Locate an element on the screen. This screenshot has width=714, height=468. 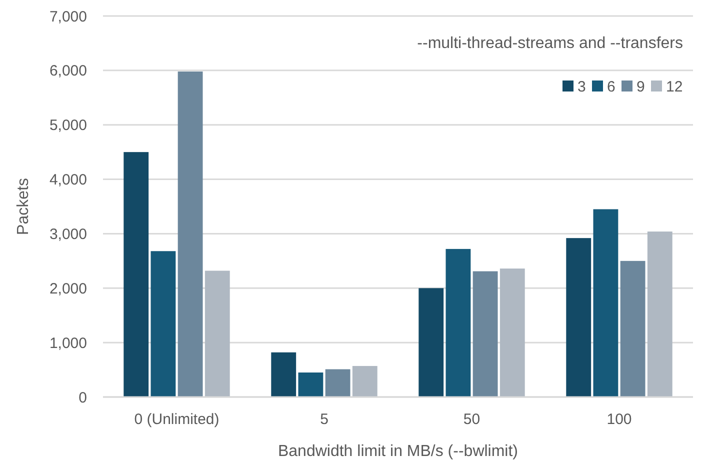
x-tick-label: 5 is located at coordinates (324, 419).